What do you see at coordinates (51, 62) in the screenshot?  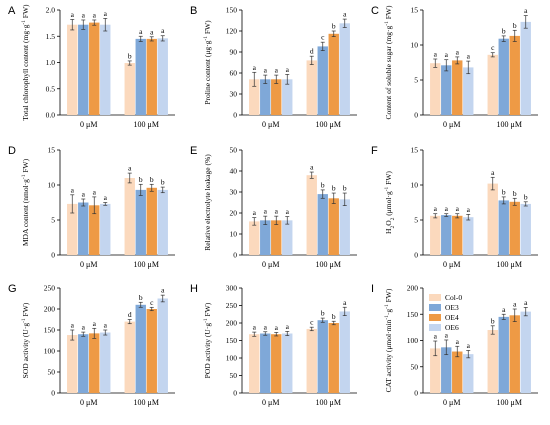 I see `y-tick-label: 1.0` at bounding box center [51, 62].